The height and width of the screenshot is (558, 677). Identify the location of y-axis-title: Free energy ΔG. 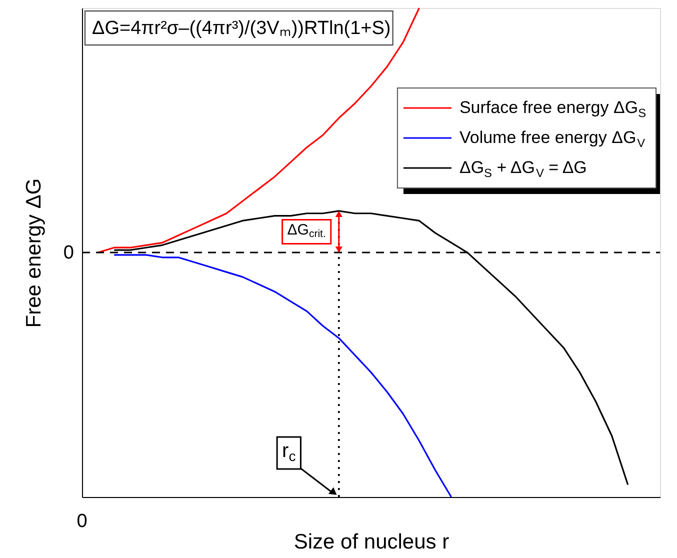
(34, 253).